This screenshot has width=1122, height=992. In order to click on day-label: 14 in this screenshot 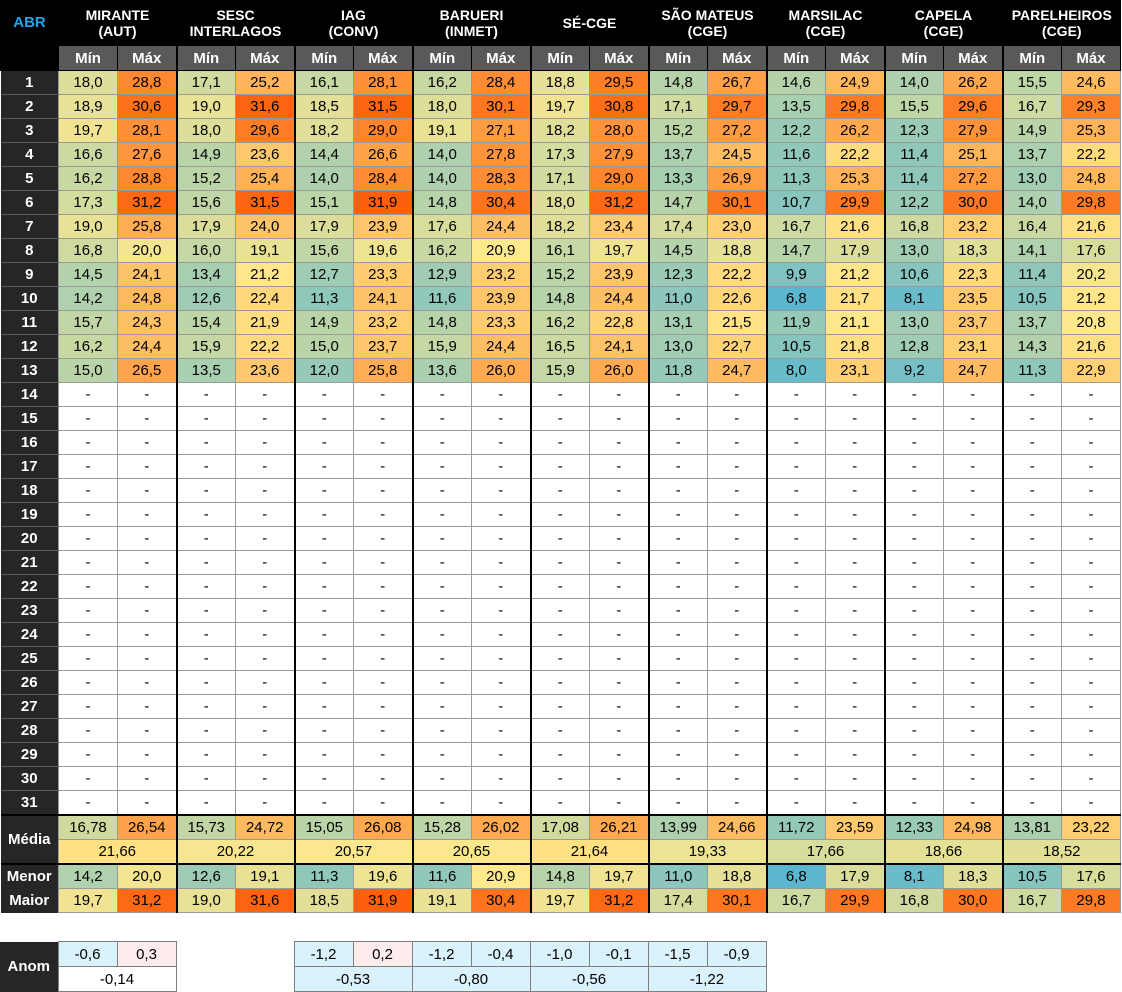, I will do `click(29, 394)`.